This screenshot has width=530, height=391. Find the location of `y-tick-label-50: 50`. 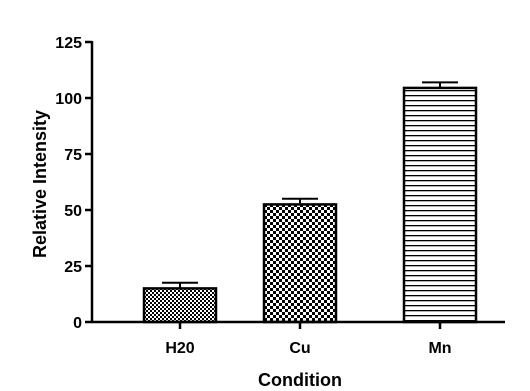

y-tick-label-50: 50 is located at coordinates (73, 211).